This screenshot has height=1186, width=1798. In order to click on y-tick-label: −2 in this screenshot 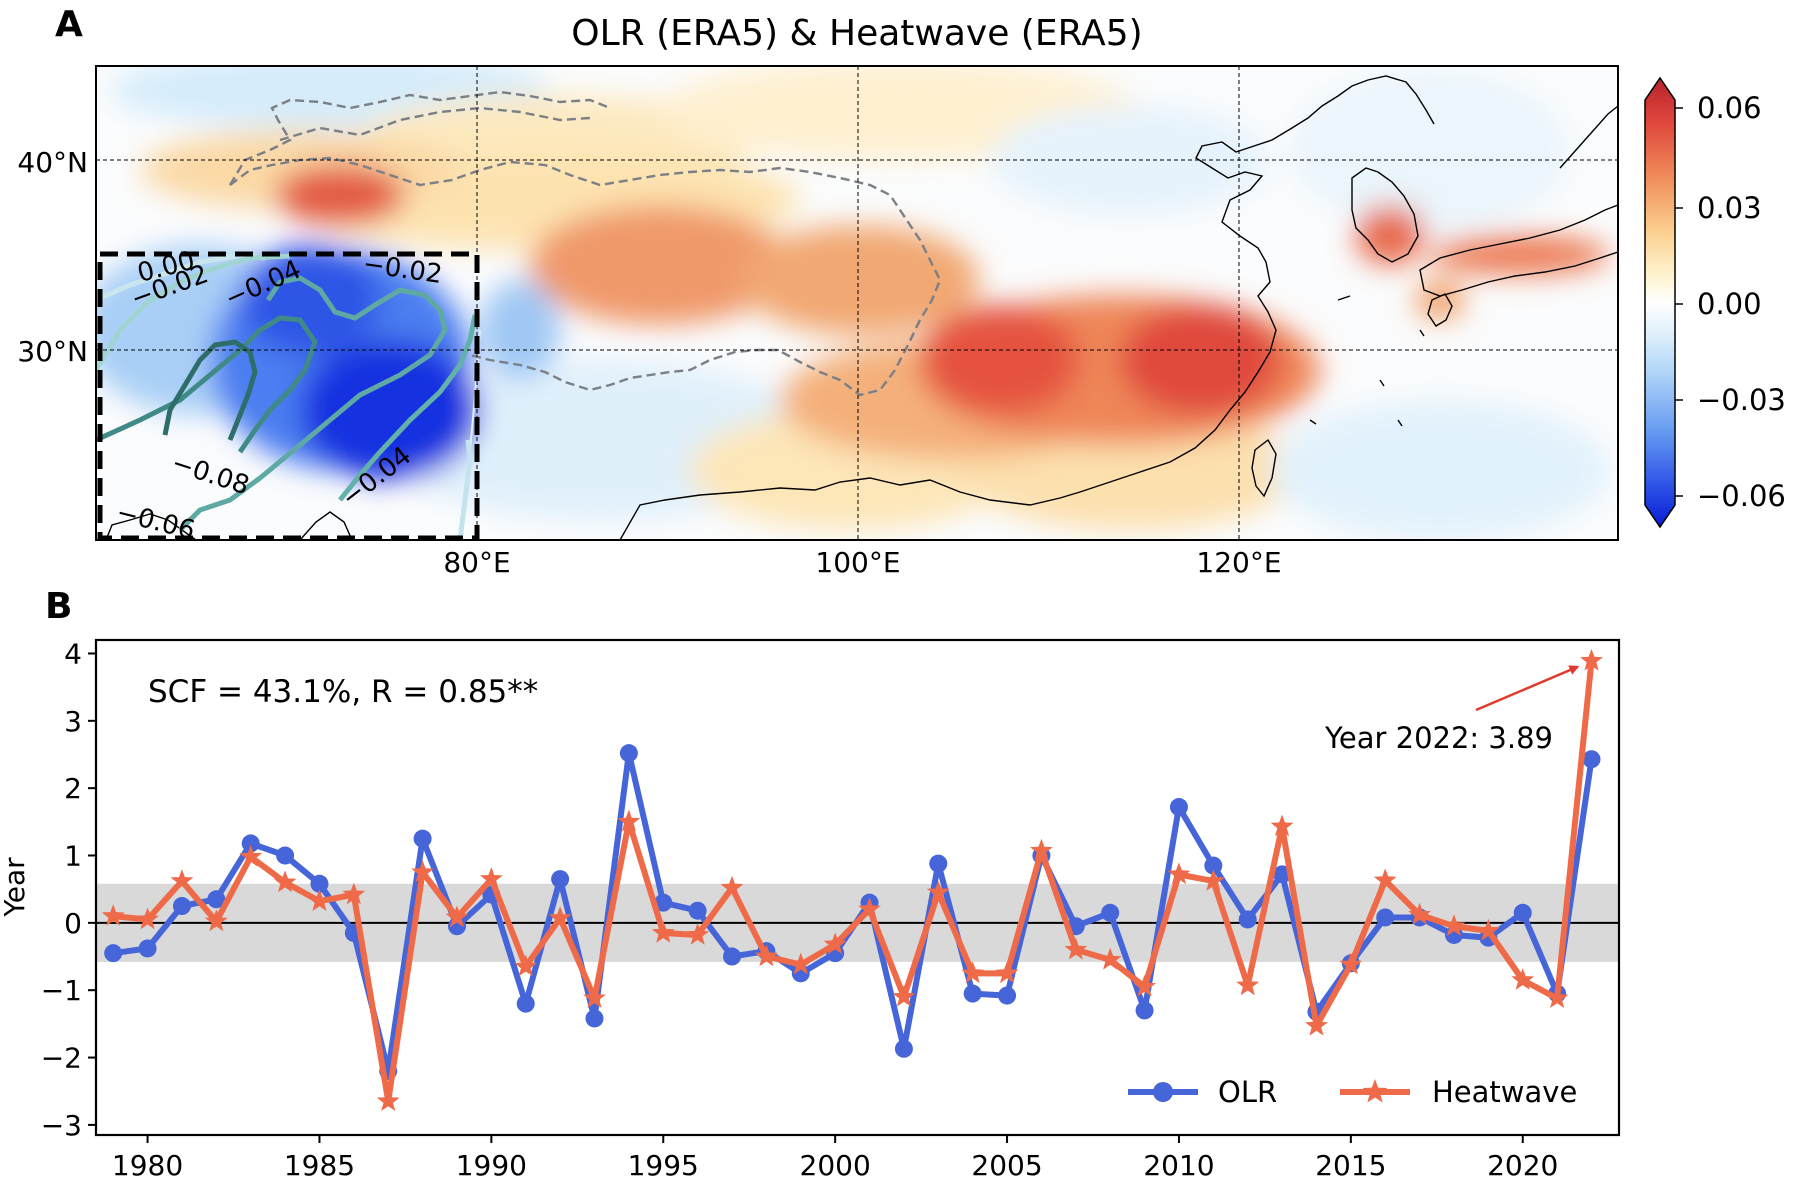, I will do `click(61, 1058)`.